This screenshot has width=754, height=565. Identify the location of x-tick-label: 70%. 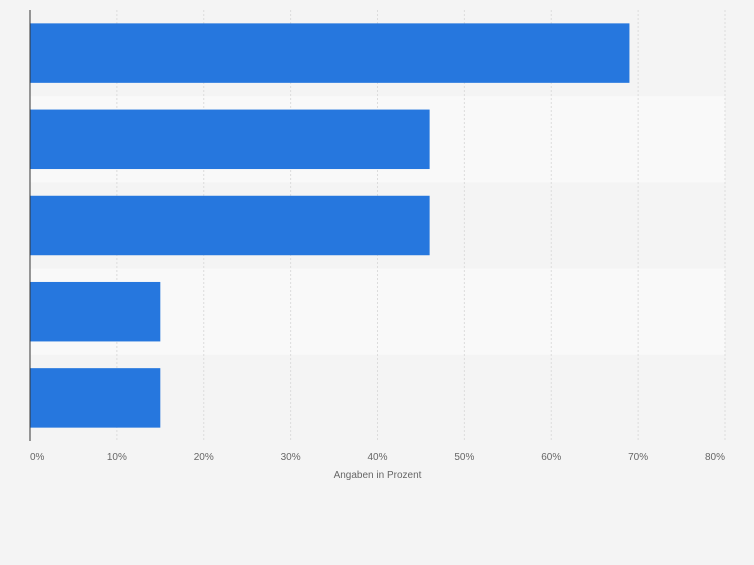
(638, 457).